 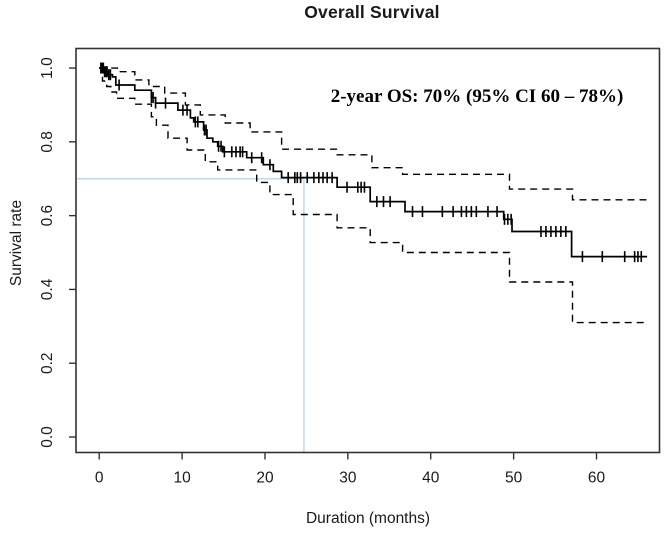 What do you see at coordinates (348, 478) in the screenshot?
I see `x-tick-label: 30` at bounding box center [348, 478].